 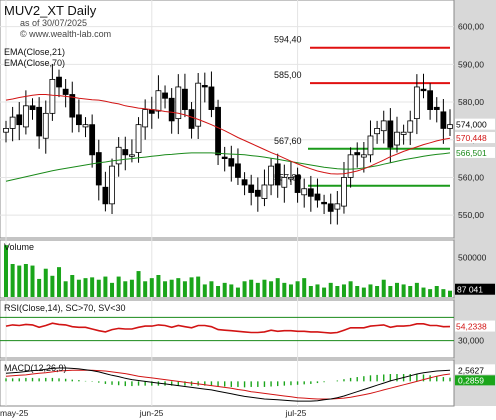 I want to click on rsi-last-tag: 54,2338, so click(x=471, y=327).